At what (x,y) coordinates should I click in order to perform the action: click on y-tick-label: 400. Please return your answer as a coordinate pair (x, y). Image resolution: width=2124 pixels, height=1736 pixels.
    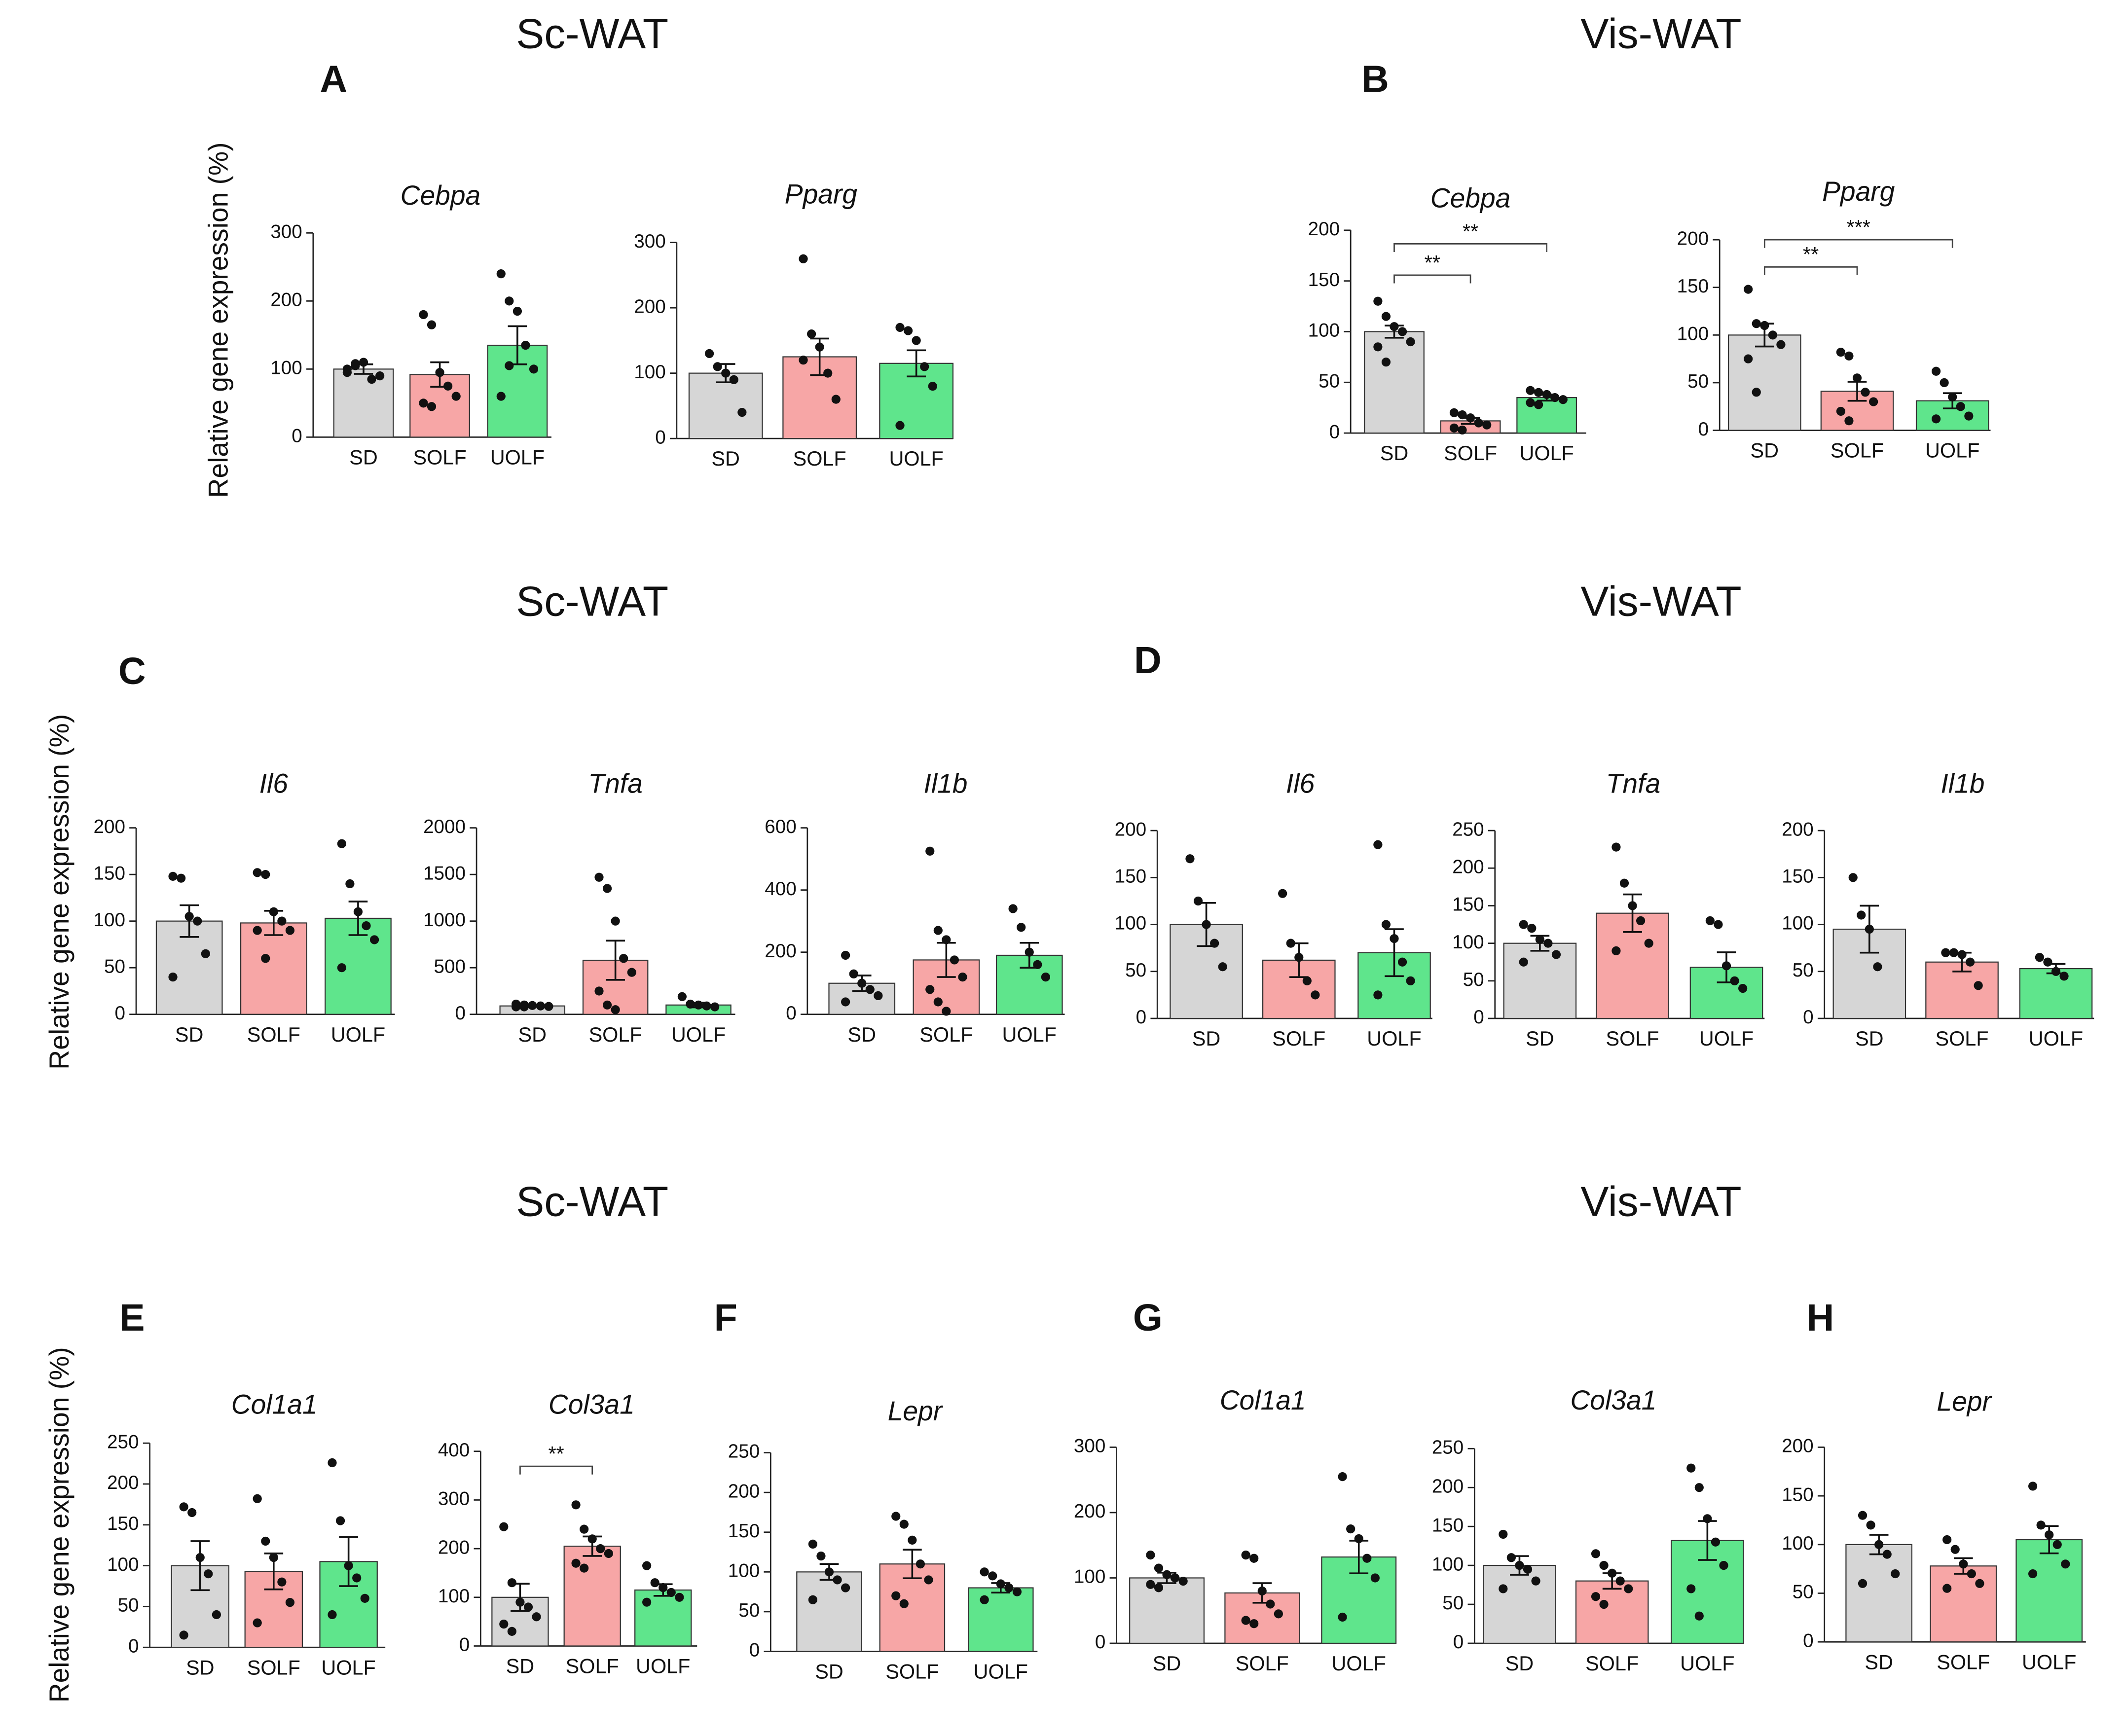
    Looking at the image, I should click on (454, 1450).